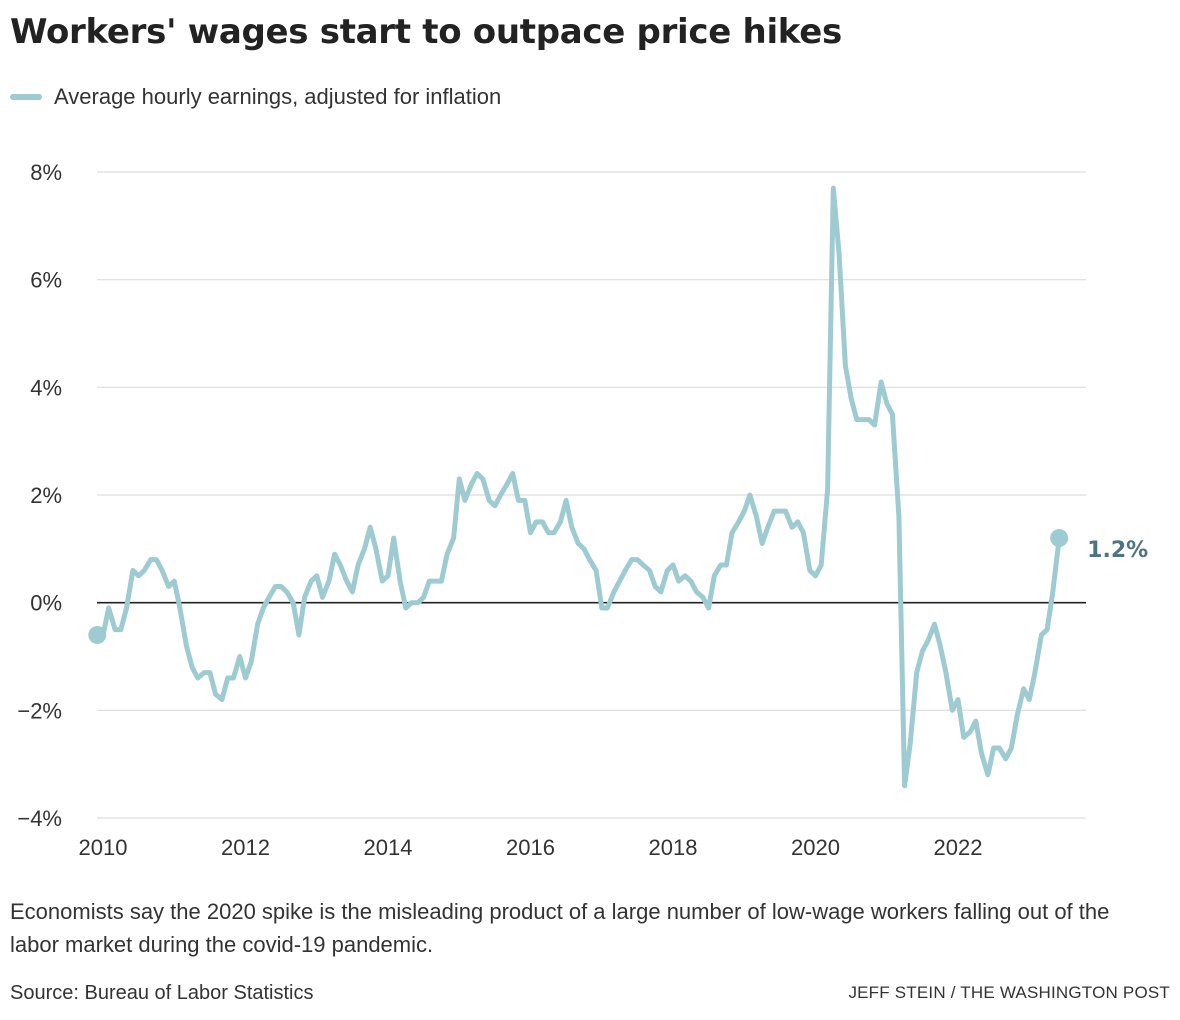  I want to click on credit-line: JEFF STEIN / THE WASHINGTON POST, so click(1009, 993).